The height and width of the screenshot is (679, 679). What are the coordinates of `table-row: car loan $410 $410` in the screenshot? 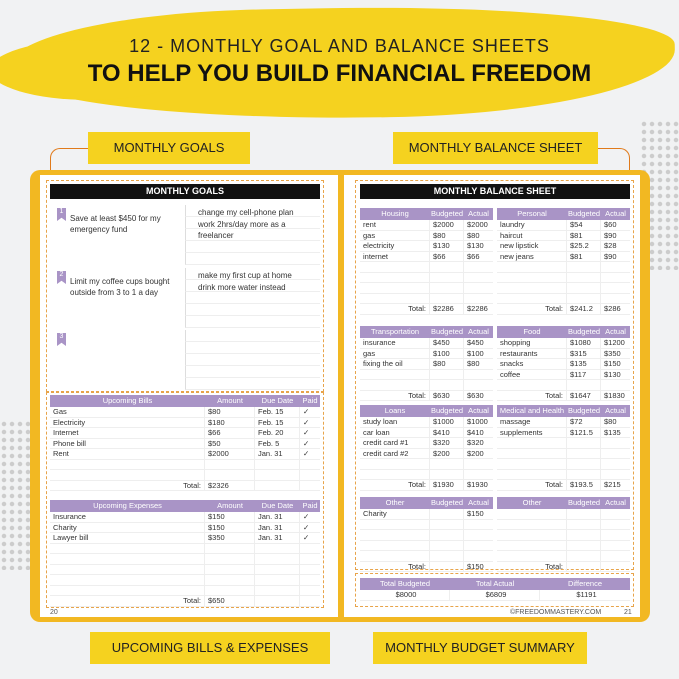 It's located at (426, 432).